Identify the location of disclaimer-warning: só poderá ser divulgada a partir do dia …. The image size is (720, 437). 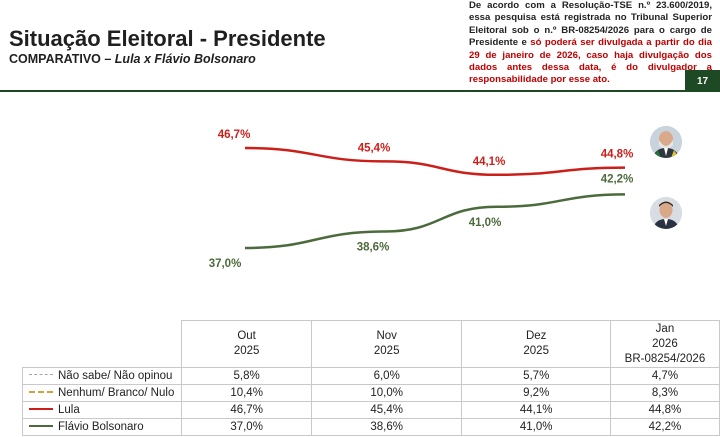
(590, 61).